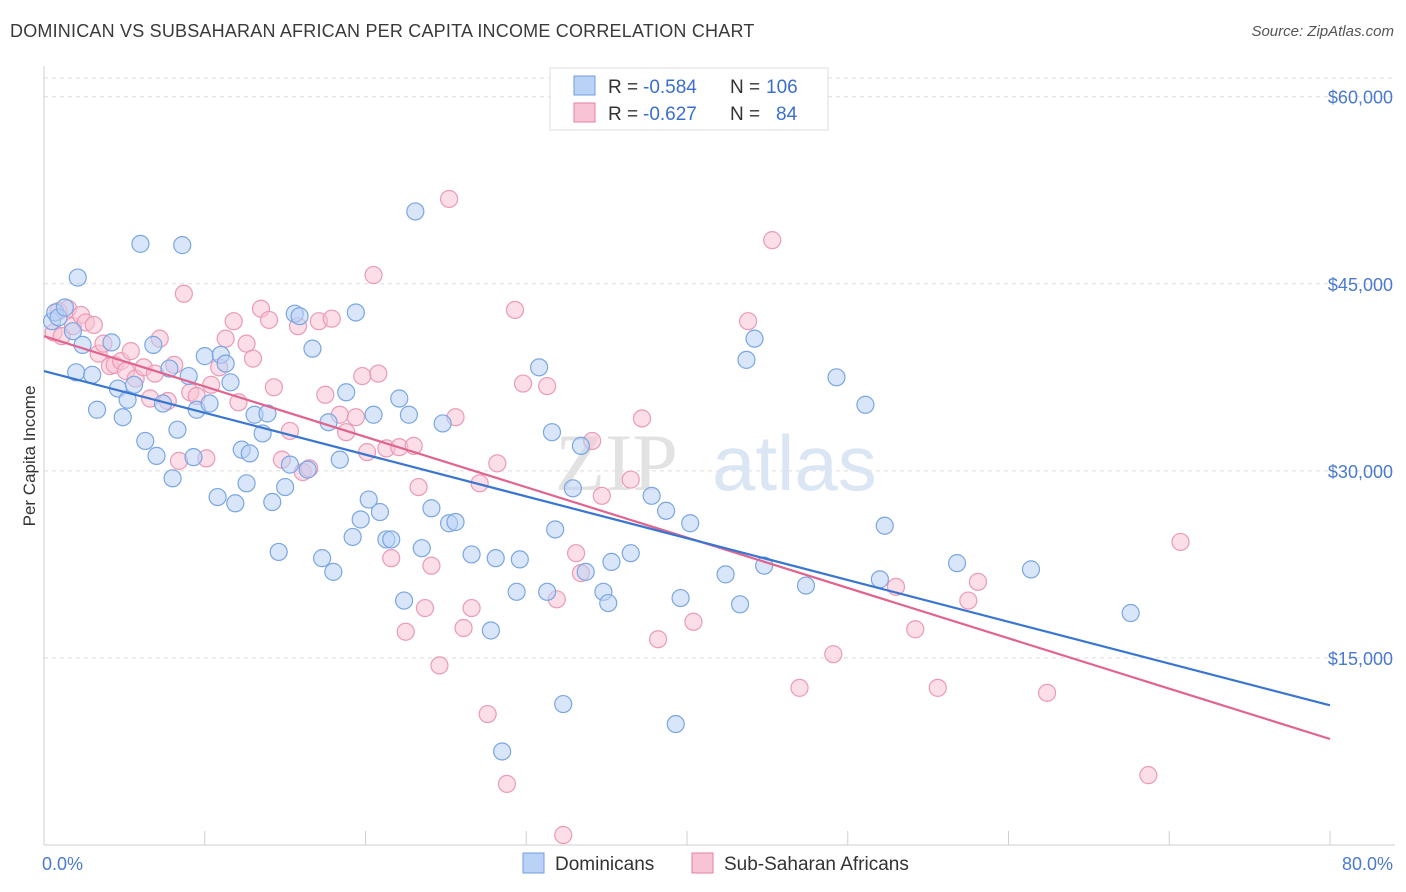 The width and height of the screenshot is (1406, 892). Describe the element at coordinates (794, 463) in the screenshot. I see `watermark-atlas: atlas` at that location.